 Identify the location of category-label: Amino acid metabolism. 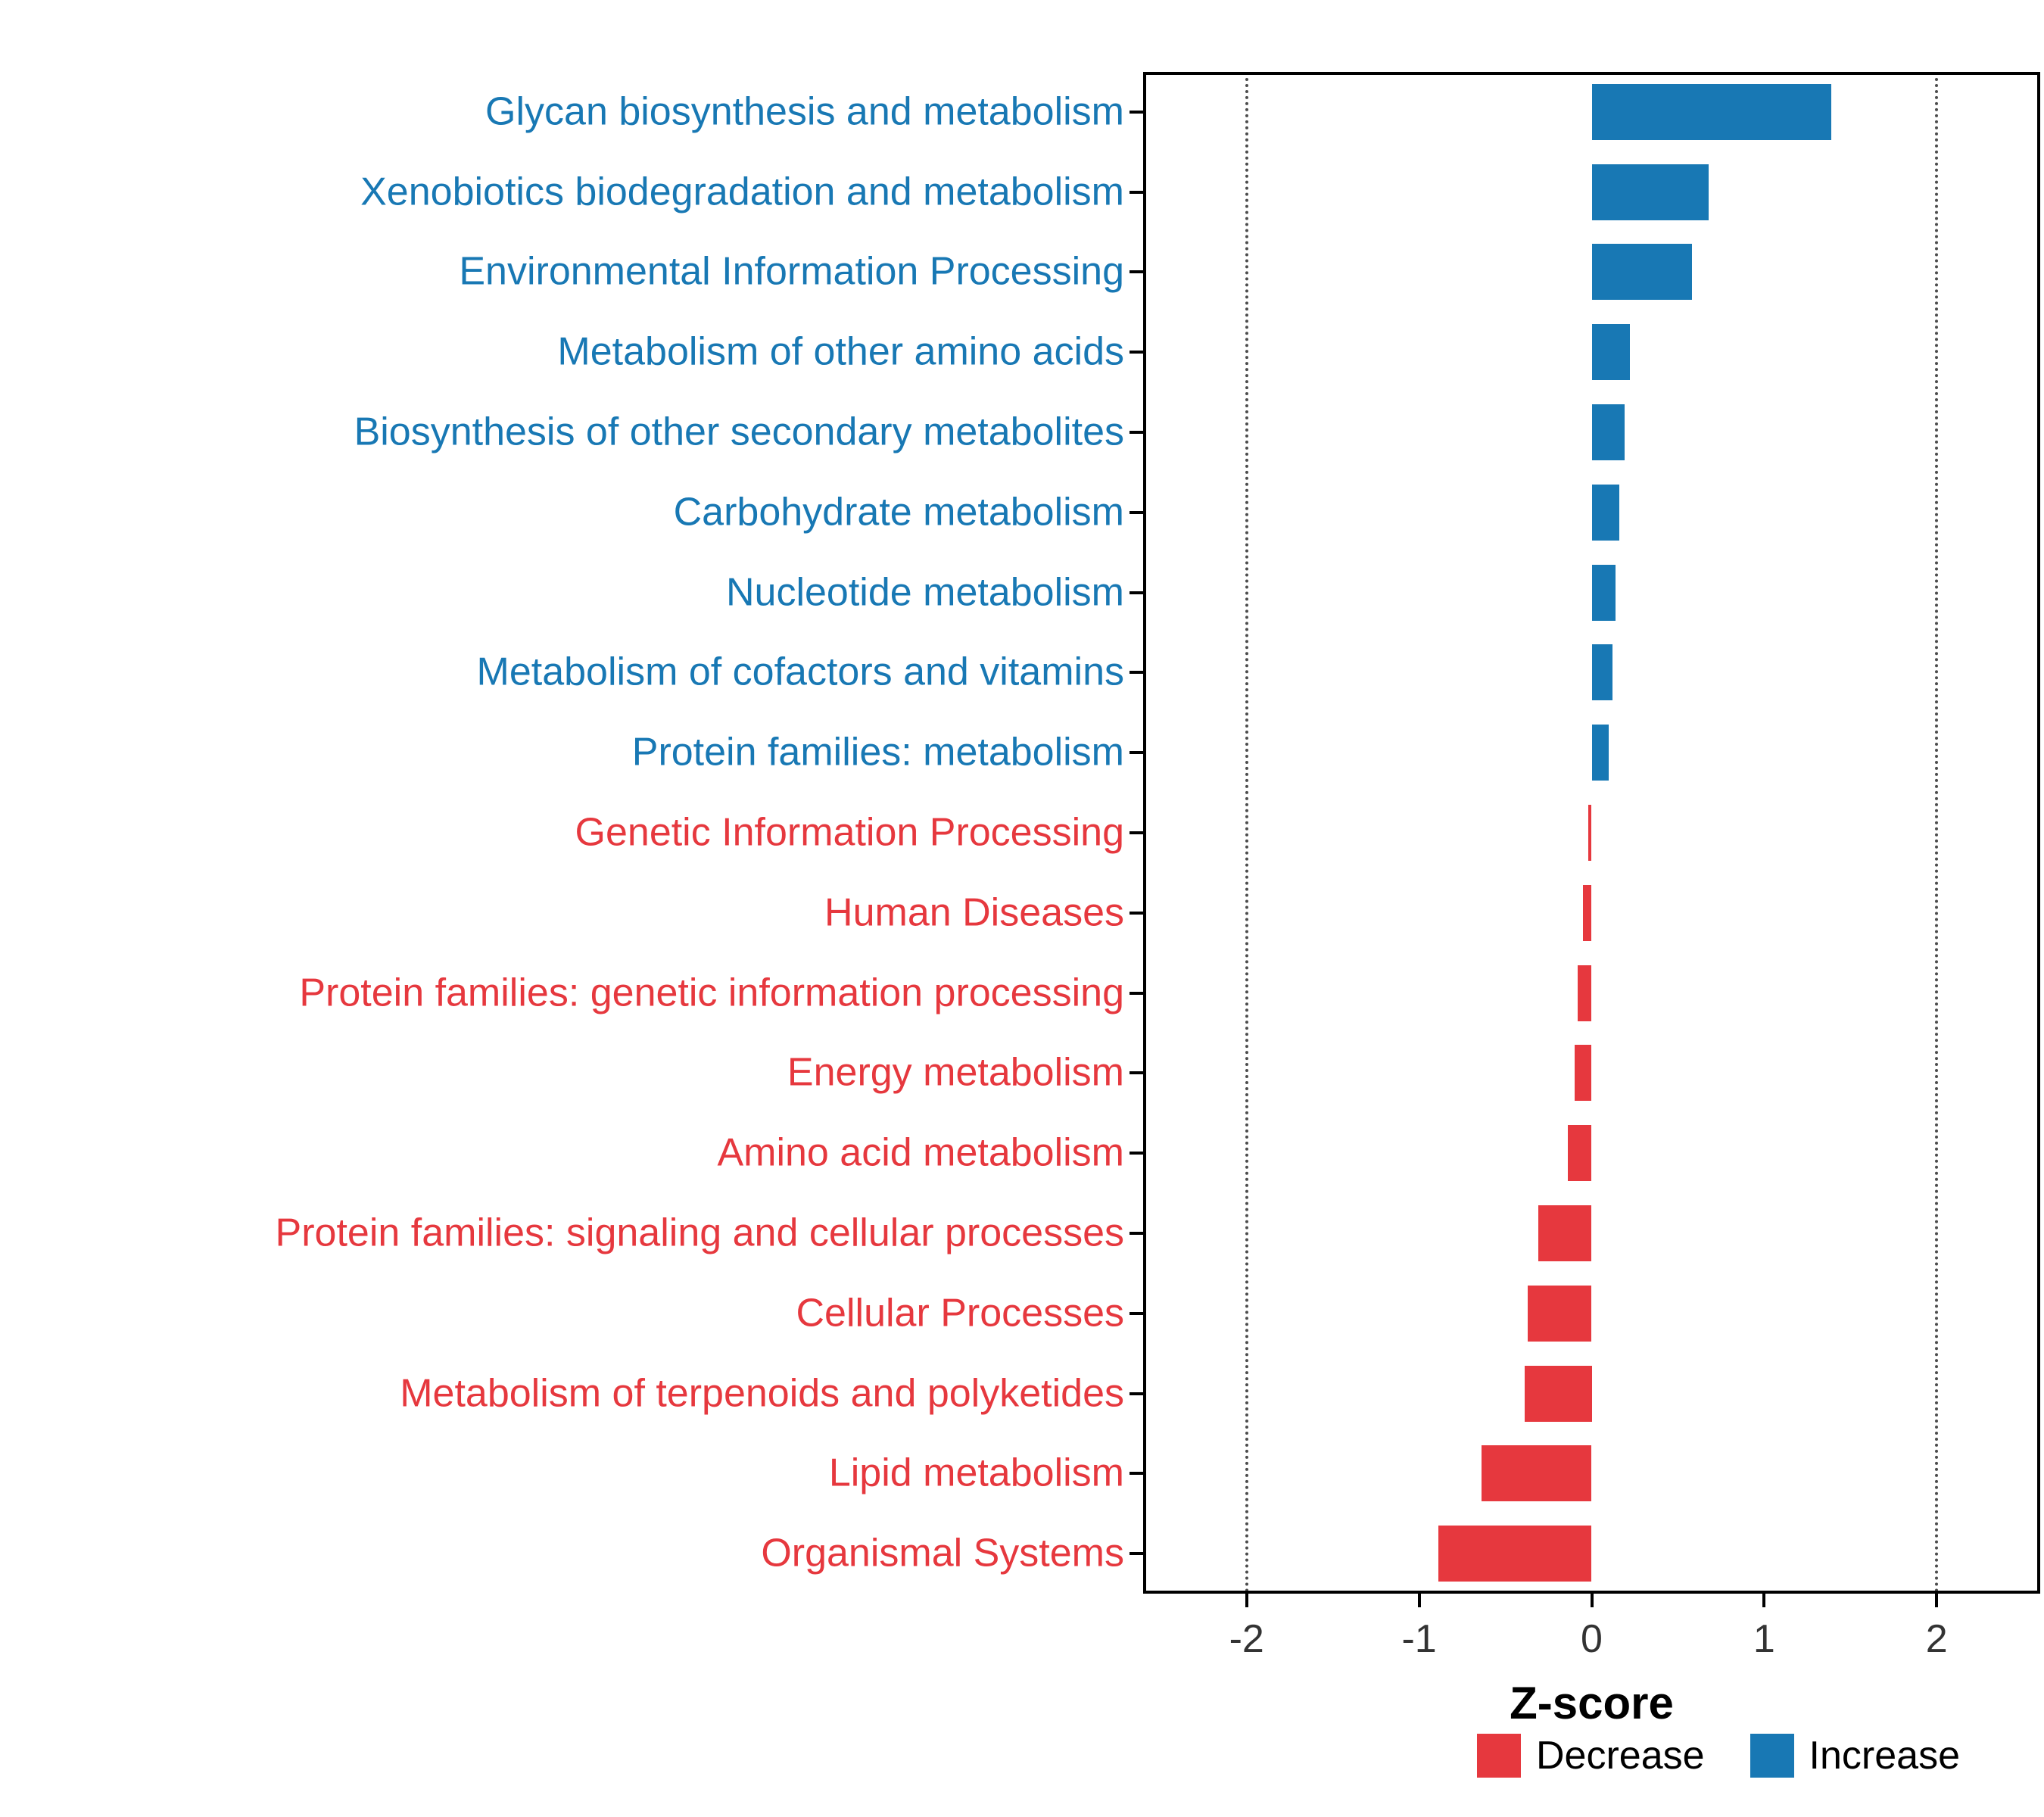
(920, 1152).